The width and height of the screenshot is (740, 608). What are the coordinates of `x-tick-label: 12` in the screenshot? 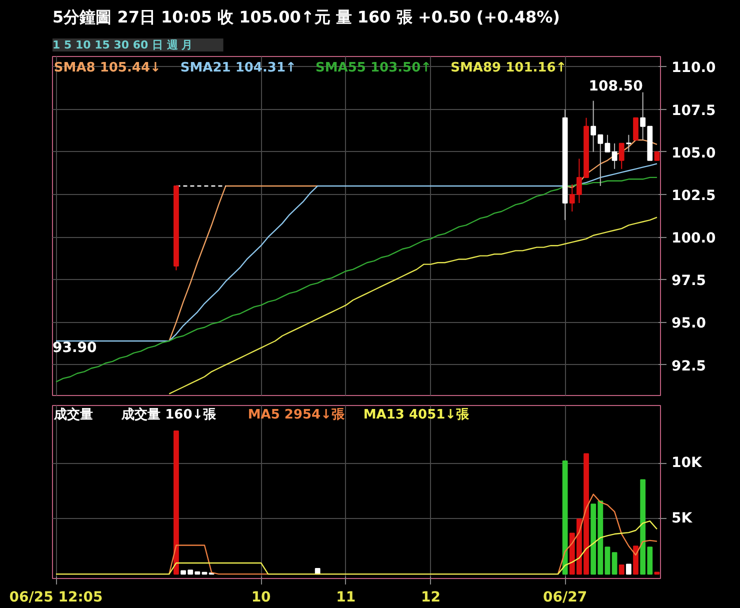 It's located at (430, 598).